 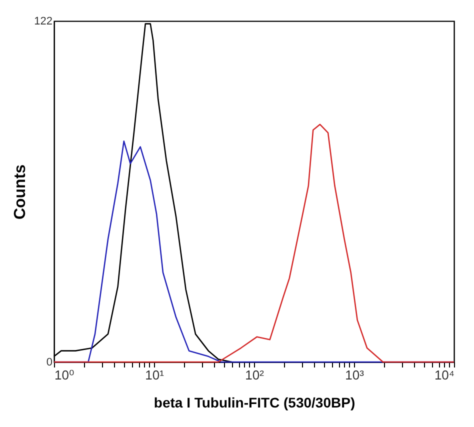 I want to click on y-axis-title: Counts, so click(x=21, y=192).